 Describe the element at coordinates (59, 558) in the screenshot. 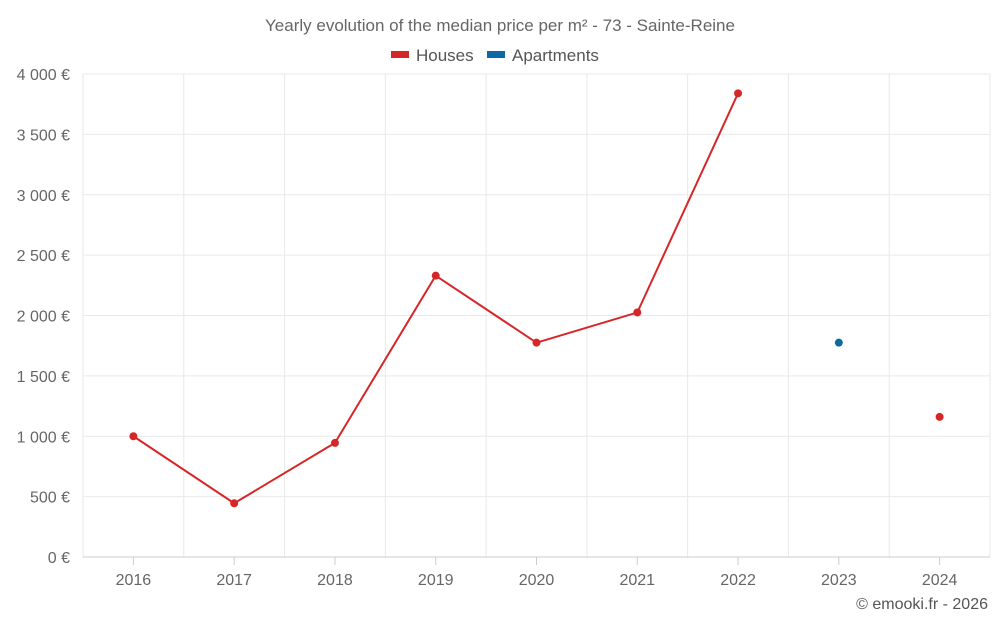

I see `y-tick-label: 0 €` at that location.